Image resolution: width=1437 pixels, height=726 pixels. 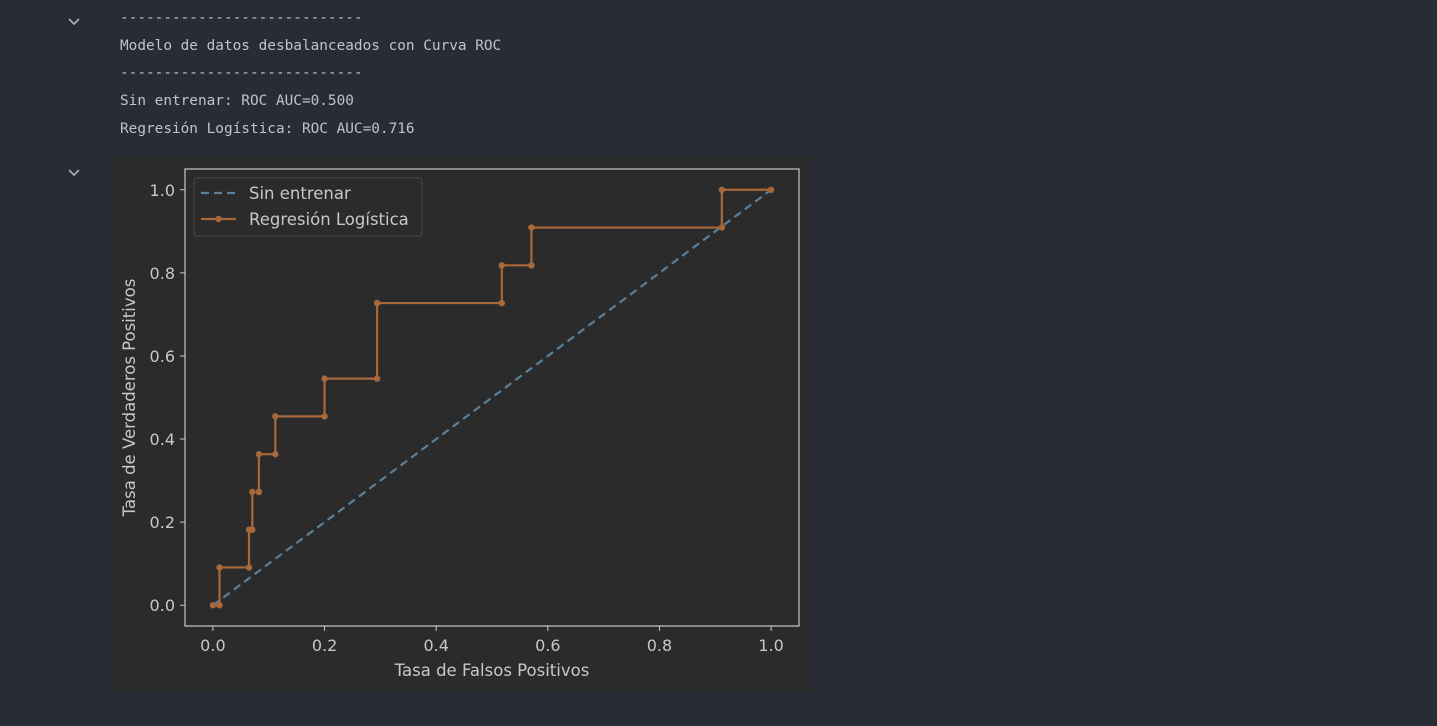 What do you see at coordinates (329, 219) in the screenshot?
I see `legend-label-regresion-logistica: Regresión Logística` at bounding box center [329, 219].